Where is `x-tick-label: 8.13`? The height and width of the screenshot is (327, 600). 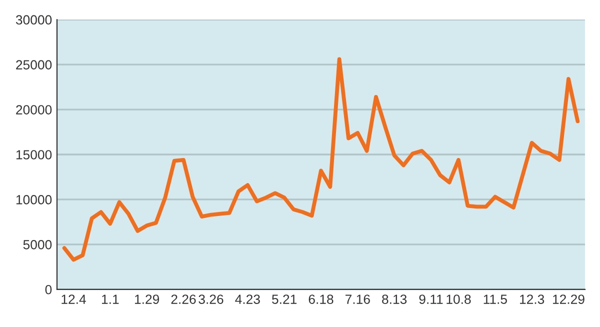 x-tick-label: 8.13 is located at coordinates (394, 299).